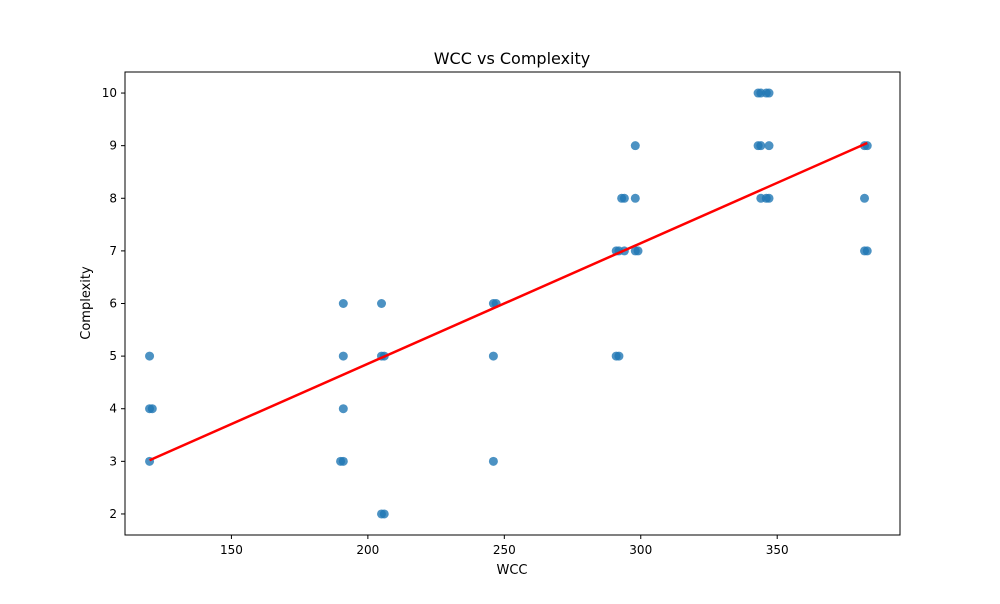  What do you see at coordinates (231, 550) in the screenshot?
I see `x-tick-label-0: 150` at bounding box center [231, 550].